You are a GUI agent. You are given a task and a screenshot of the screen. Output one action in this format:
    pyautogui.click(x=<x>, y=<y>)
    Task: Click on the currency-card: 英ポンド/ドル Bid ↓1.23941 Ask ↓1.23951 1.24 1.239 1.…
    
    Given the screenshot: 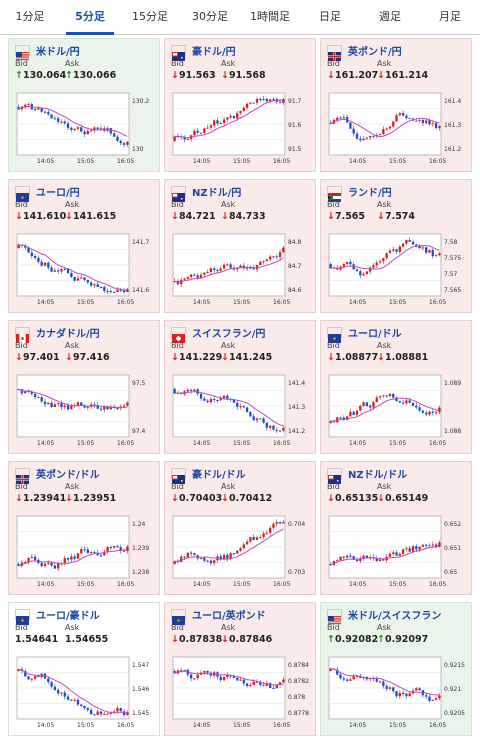 What is the action you would take?
    pyautogui.click(x=84, y=528)
    